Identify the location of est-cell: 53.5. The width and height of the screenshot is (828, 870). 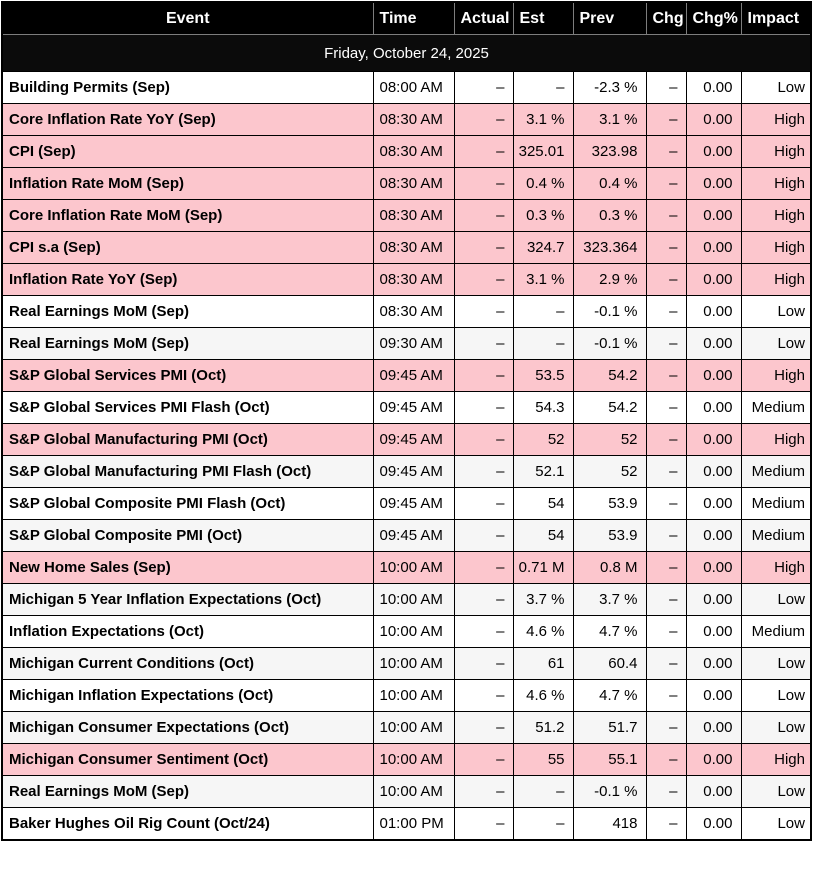
(543, 375).